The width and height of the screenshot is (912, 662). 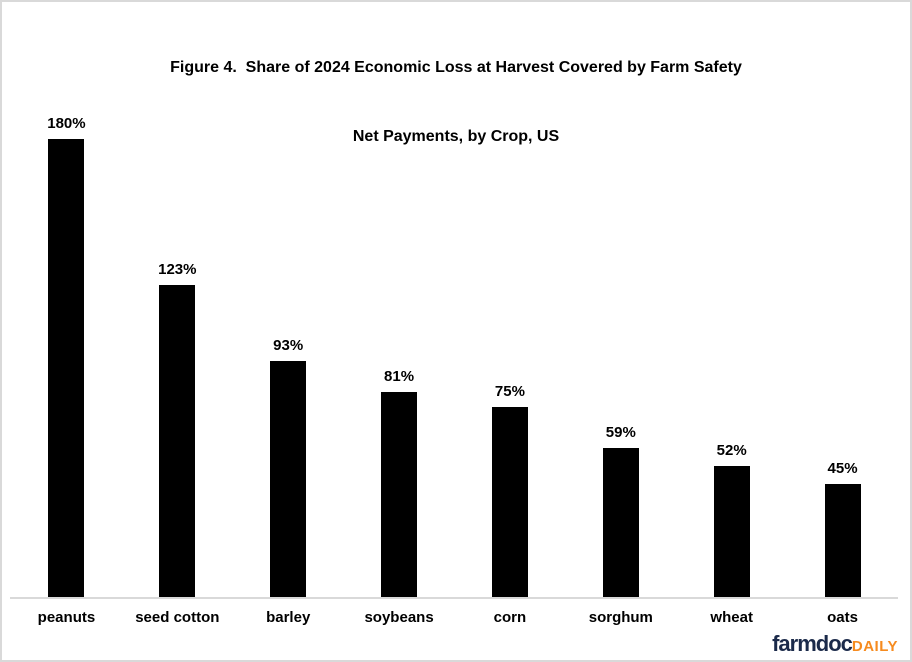 What do you see at coordinates (842, 364) in the screenshot?
I see `bar-column: 45% oats` at bounding box center [842, 364].